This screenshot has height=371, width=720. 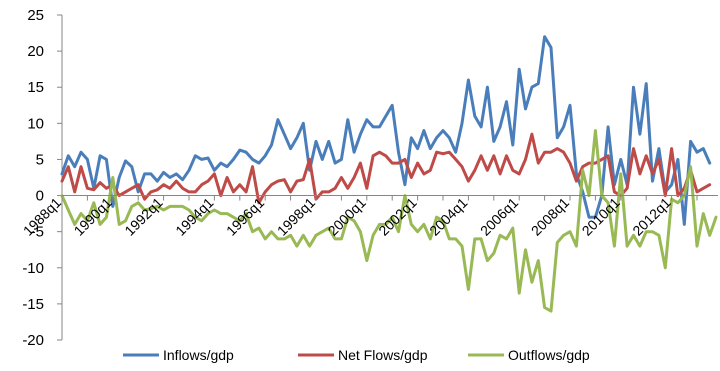 What do you see at coordinates (93, 216) in the screenshot?
I see `x-tick-label: 1990q1` at bounding box center [93, 216].